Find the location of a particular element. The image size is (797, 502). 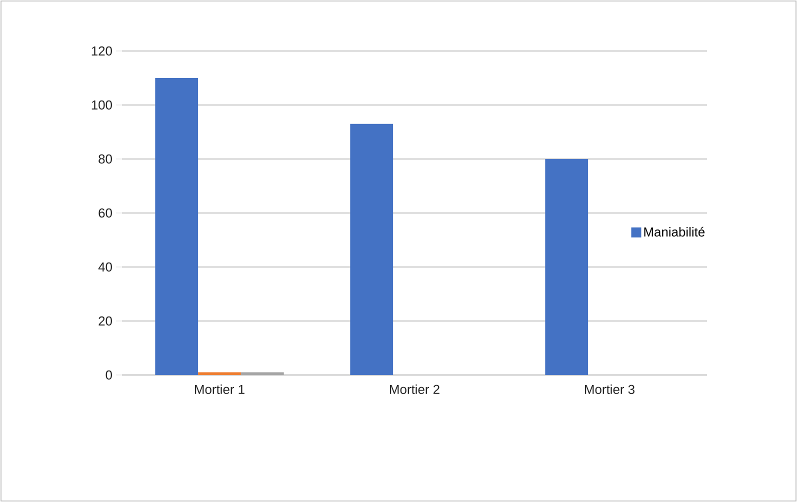

y-tick-label: 120 is located at coordinates (102, 51).